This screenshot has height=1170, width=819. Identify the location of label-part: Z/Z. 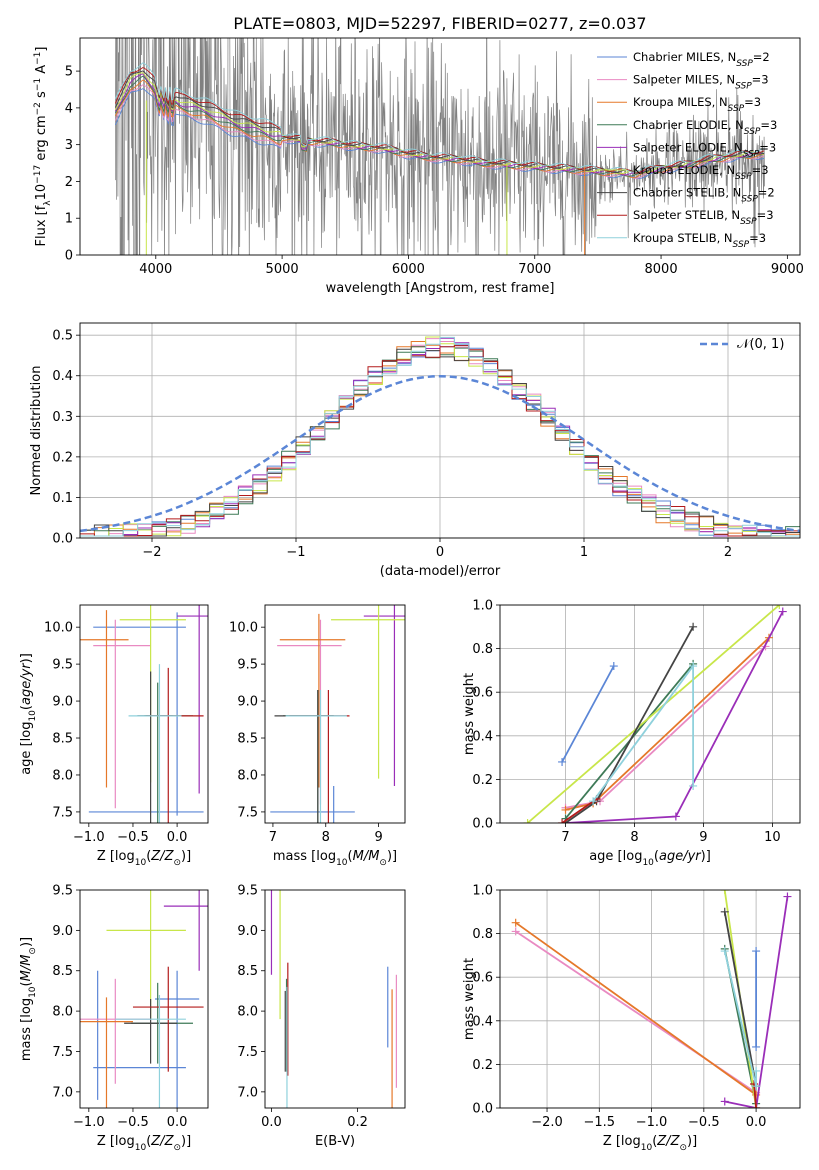
(668, 1141).